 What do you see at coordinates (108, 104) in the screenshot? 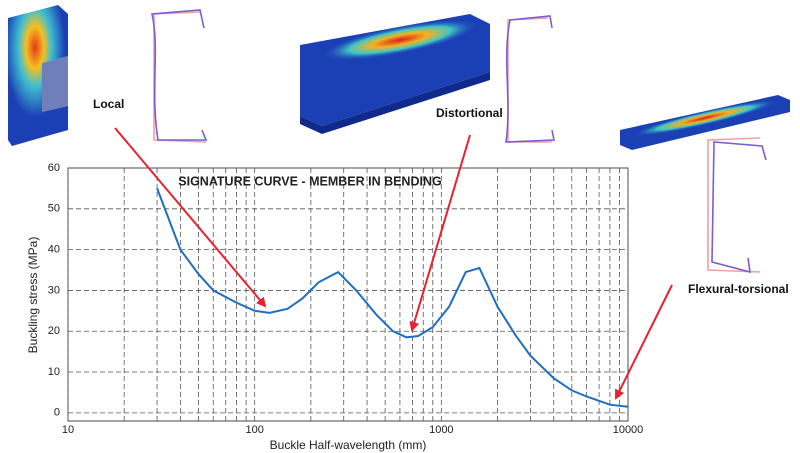
I see `annotation: Local` at bounding box center [108, 104].